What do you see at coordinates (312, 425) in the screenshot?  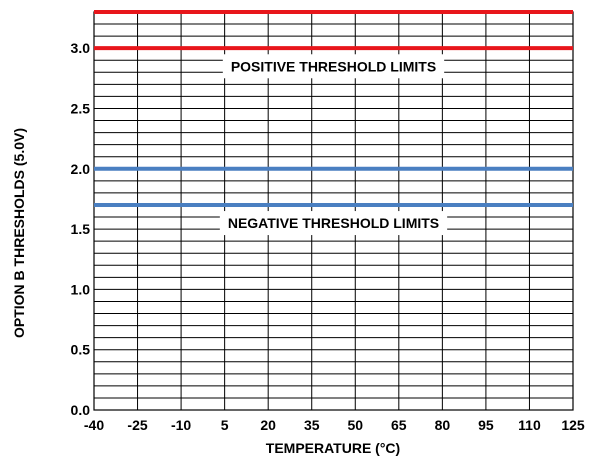 I see `x-tick-label: 35` at bounding box center [312, 425].